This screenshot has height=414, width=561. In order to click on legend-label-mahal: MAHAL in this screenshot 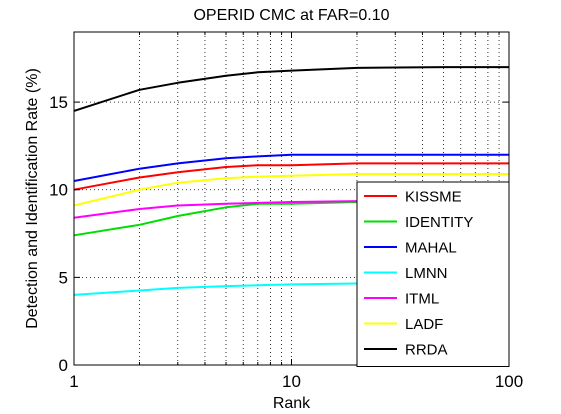, I will do `click(431, 248)`.